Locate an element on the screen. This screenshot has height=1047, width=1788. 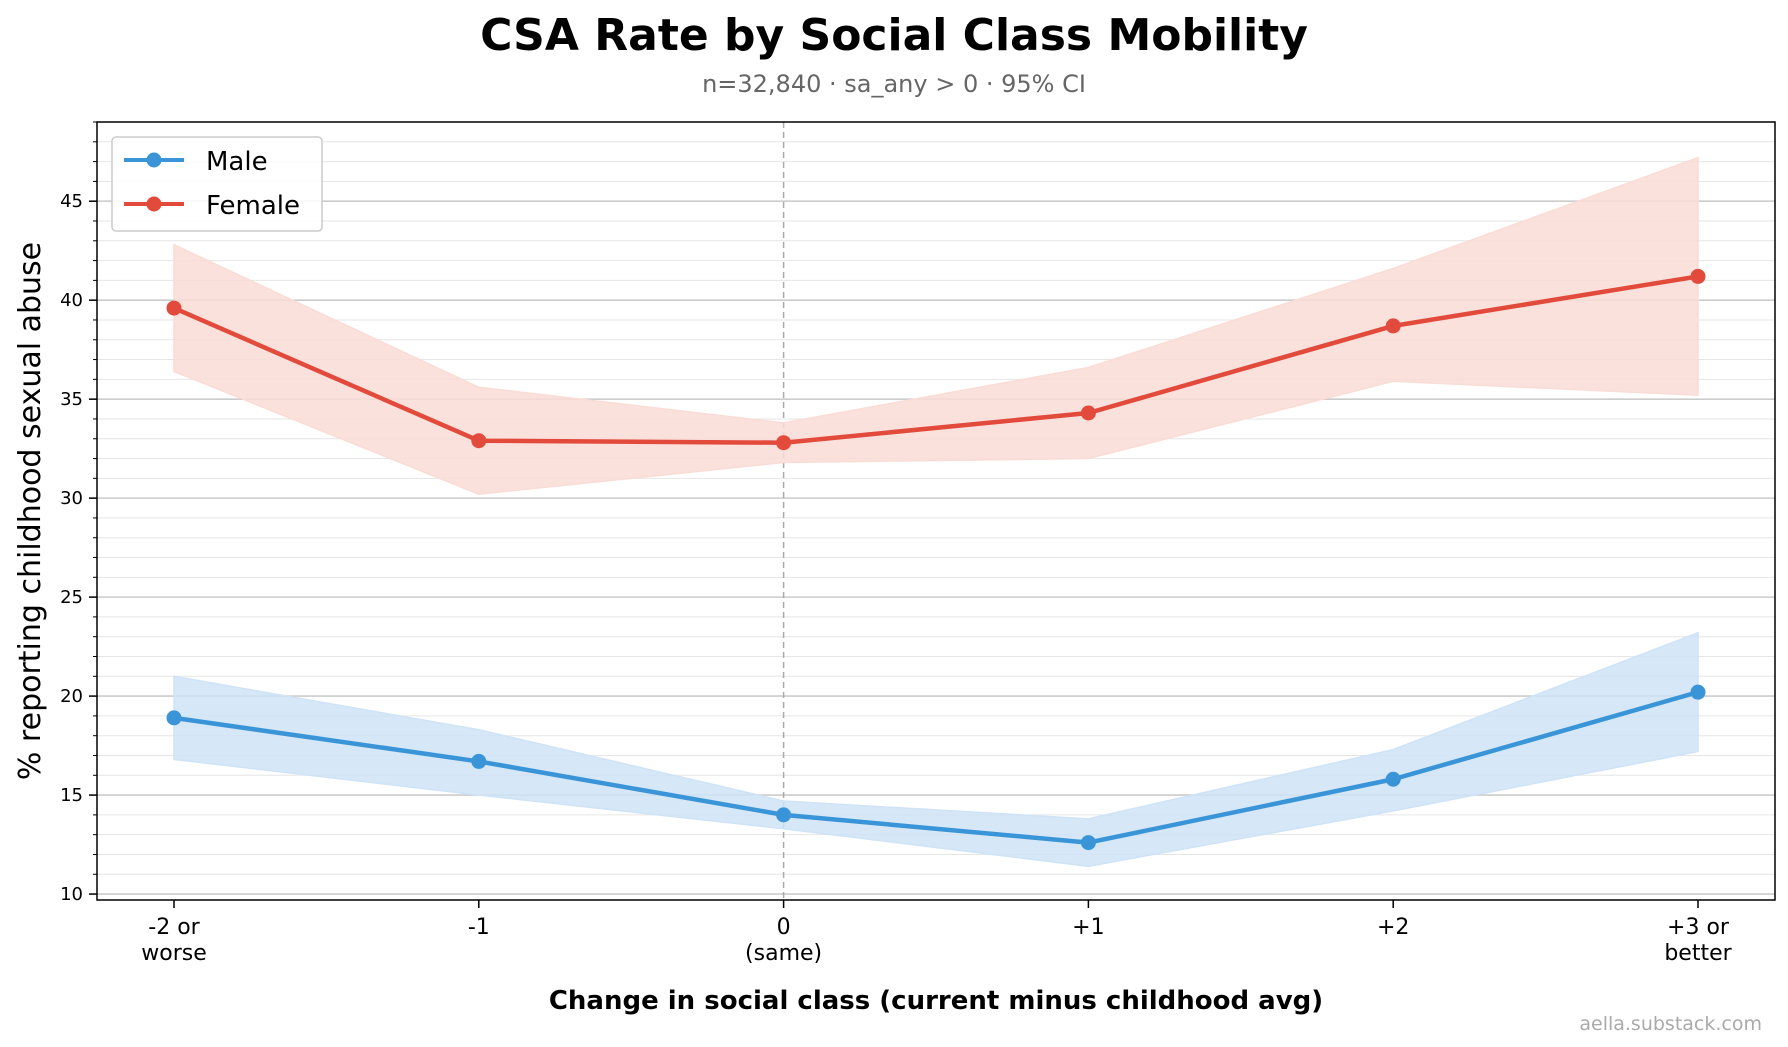
x-tick-label: 0 (same) is located at coordinates (783, 940).